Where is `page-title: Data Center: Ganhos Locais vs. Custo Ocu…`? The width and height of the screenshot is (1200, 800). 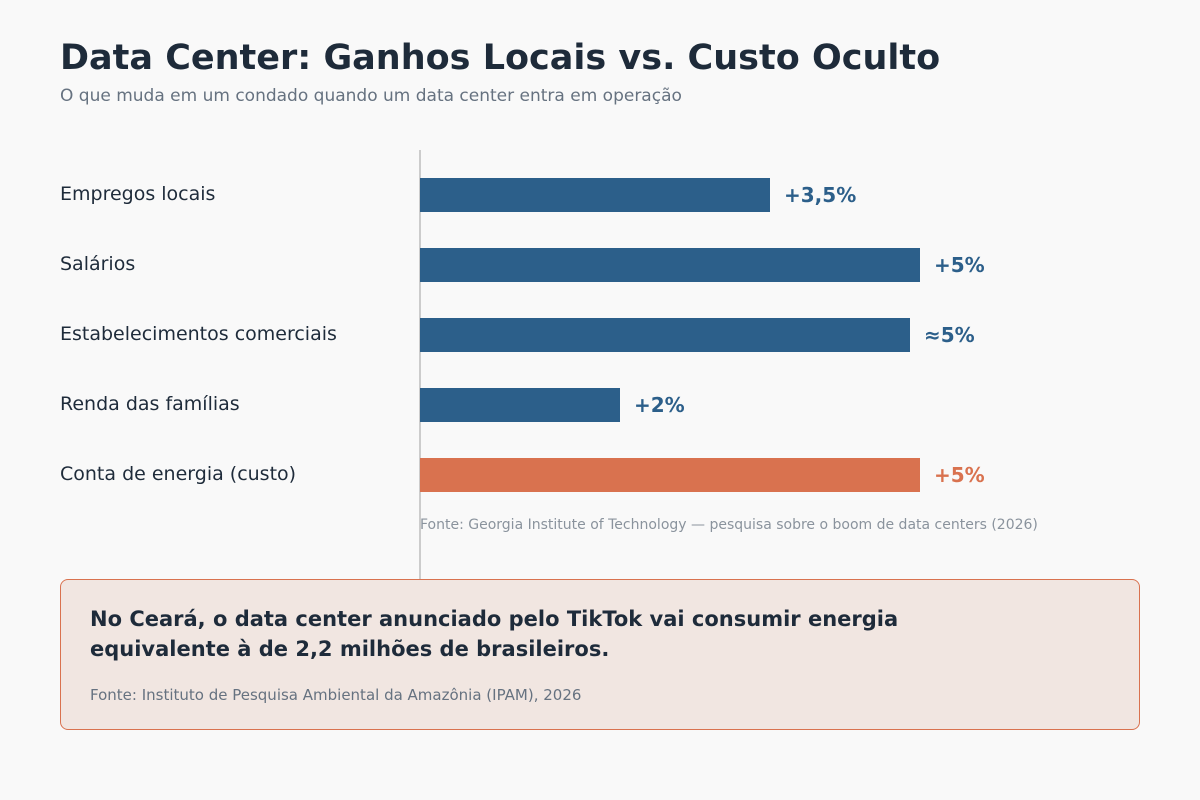 page-title: Data Center: Ganhos Locais vs. Custo Ocu… is located at coordinates (500, 58).